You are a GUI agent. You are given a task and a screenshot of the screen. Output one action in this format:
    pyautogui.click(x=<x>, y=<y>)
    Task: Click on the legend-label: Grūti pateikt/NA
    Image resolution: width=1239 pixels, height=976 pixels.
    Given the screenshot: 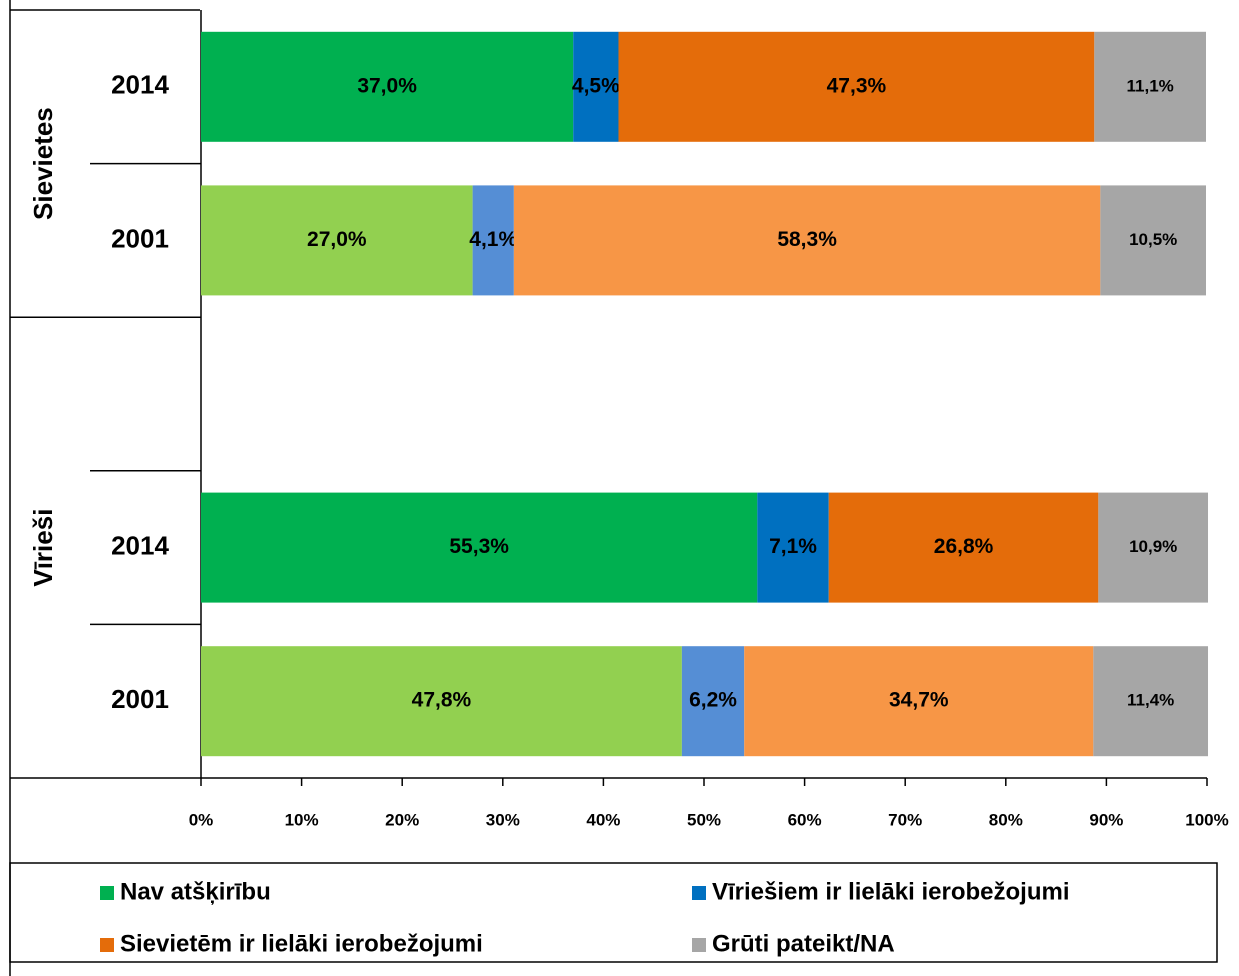 What is the action you would take?
    pyautogui.click(x=803, y=943)
    